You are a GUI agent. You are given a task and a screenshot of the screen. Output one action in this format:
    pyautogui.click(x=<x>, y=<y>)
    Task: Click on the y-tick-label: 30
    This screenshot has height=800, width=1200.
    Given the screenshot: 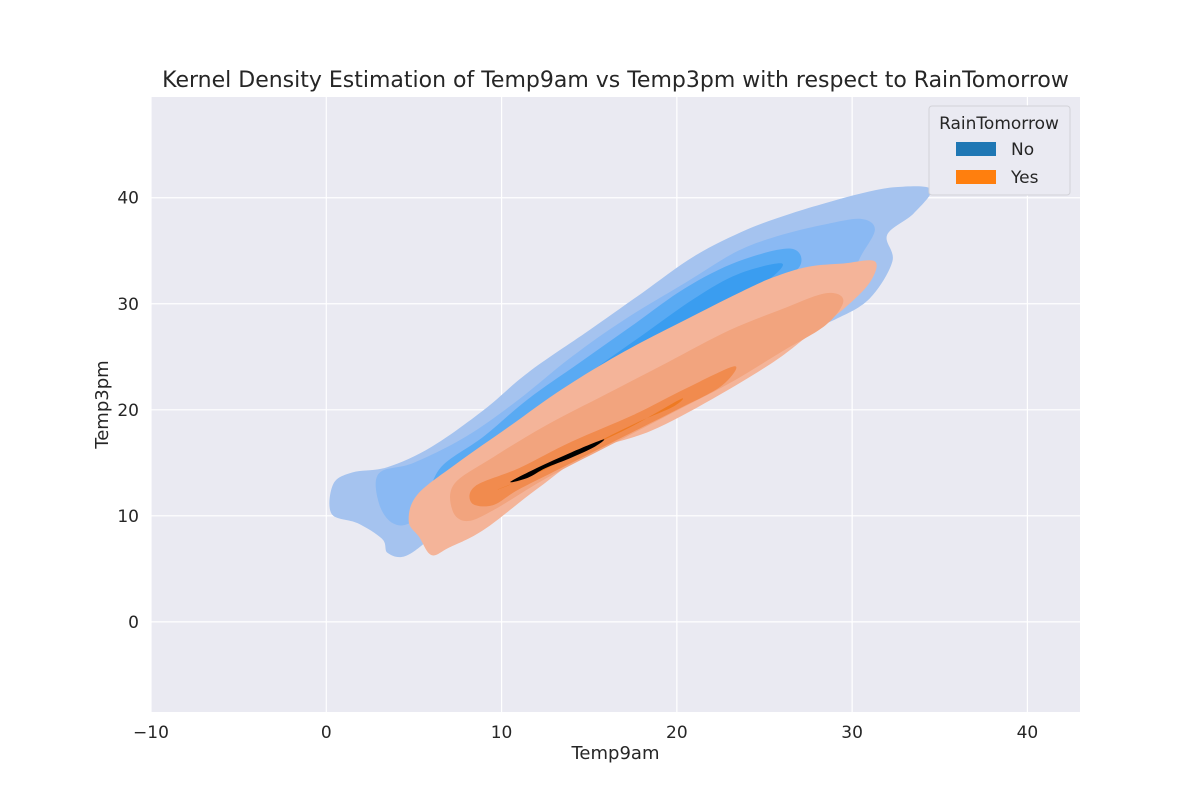 What is the action you would take?
    pyautogui.click(x=128, y=305)
    